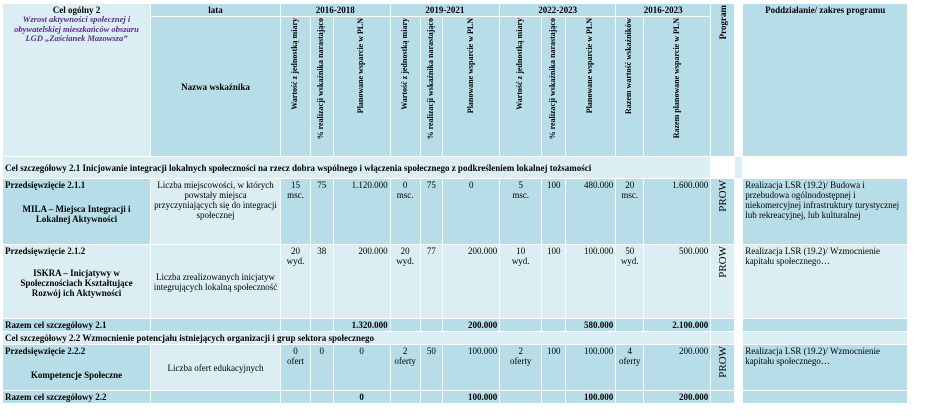 This screenshot has width=934, height=417. What do you see at coordinates (295, 212) in the screenshot?
I see `value-1: 15 msc.` at bounding box center [295, 212].